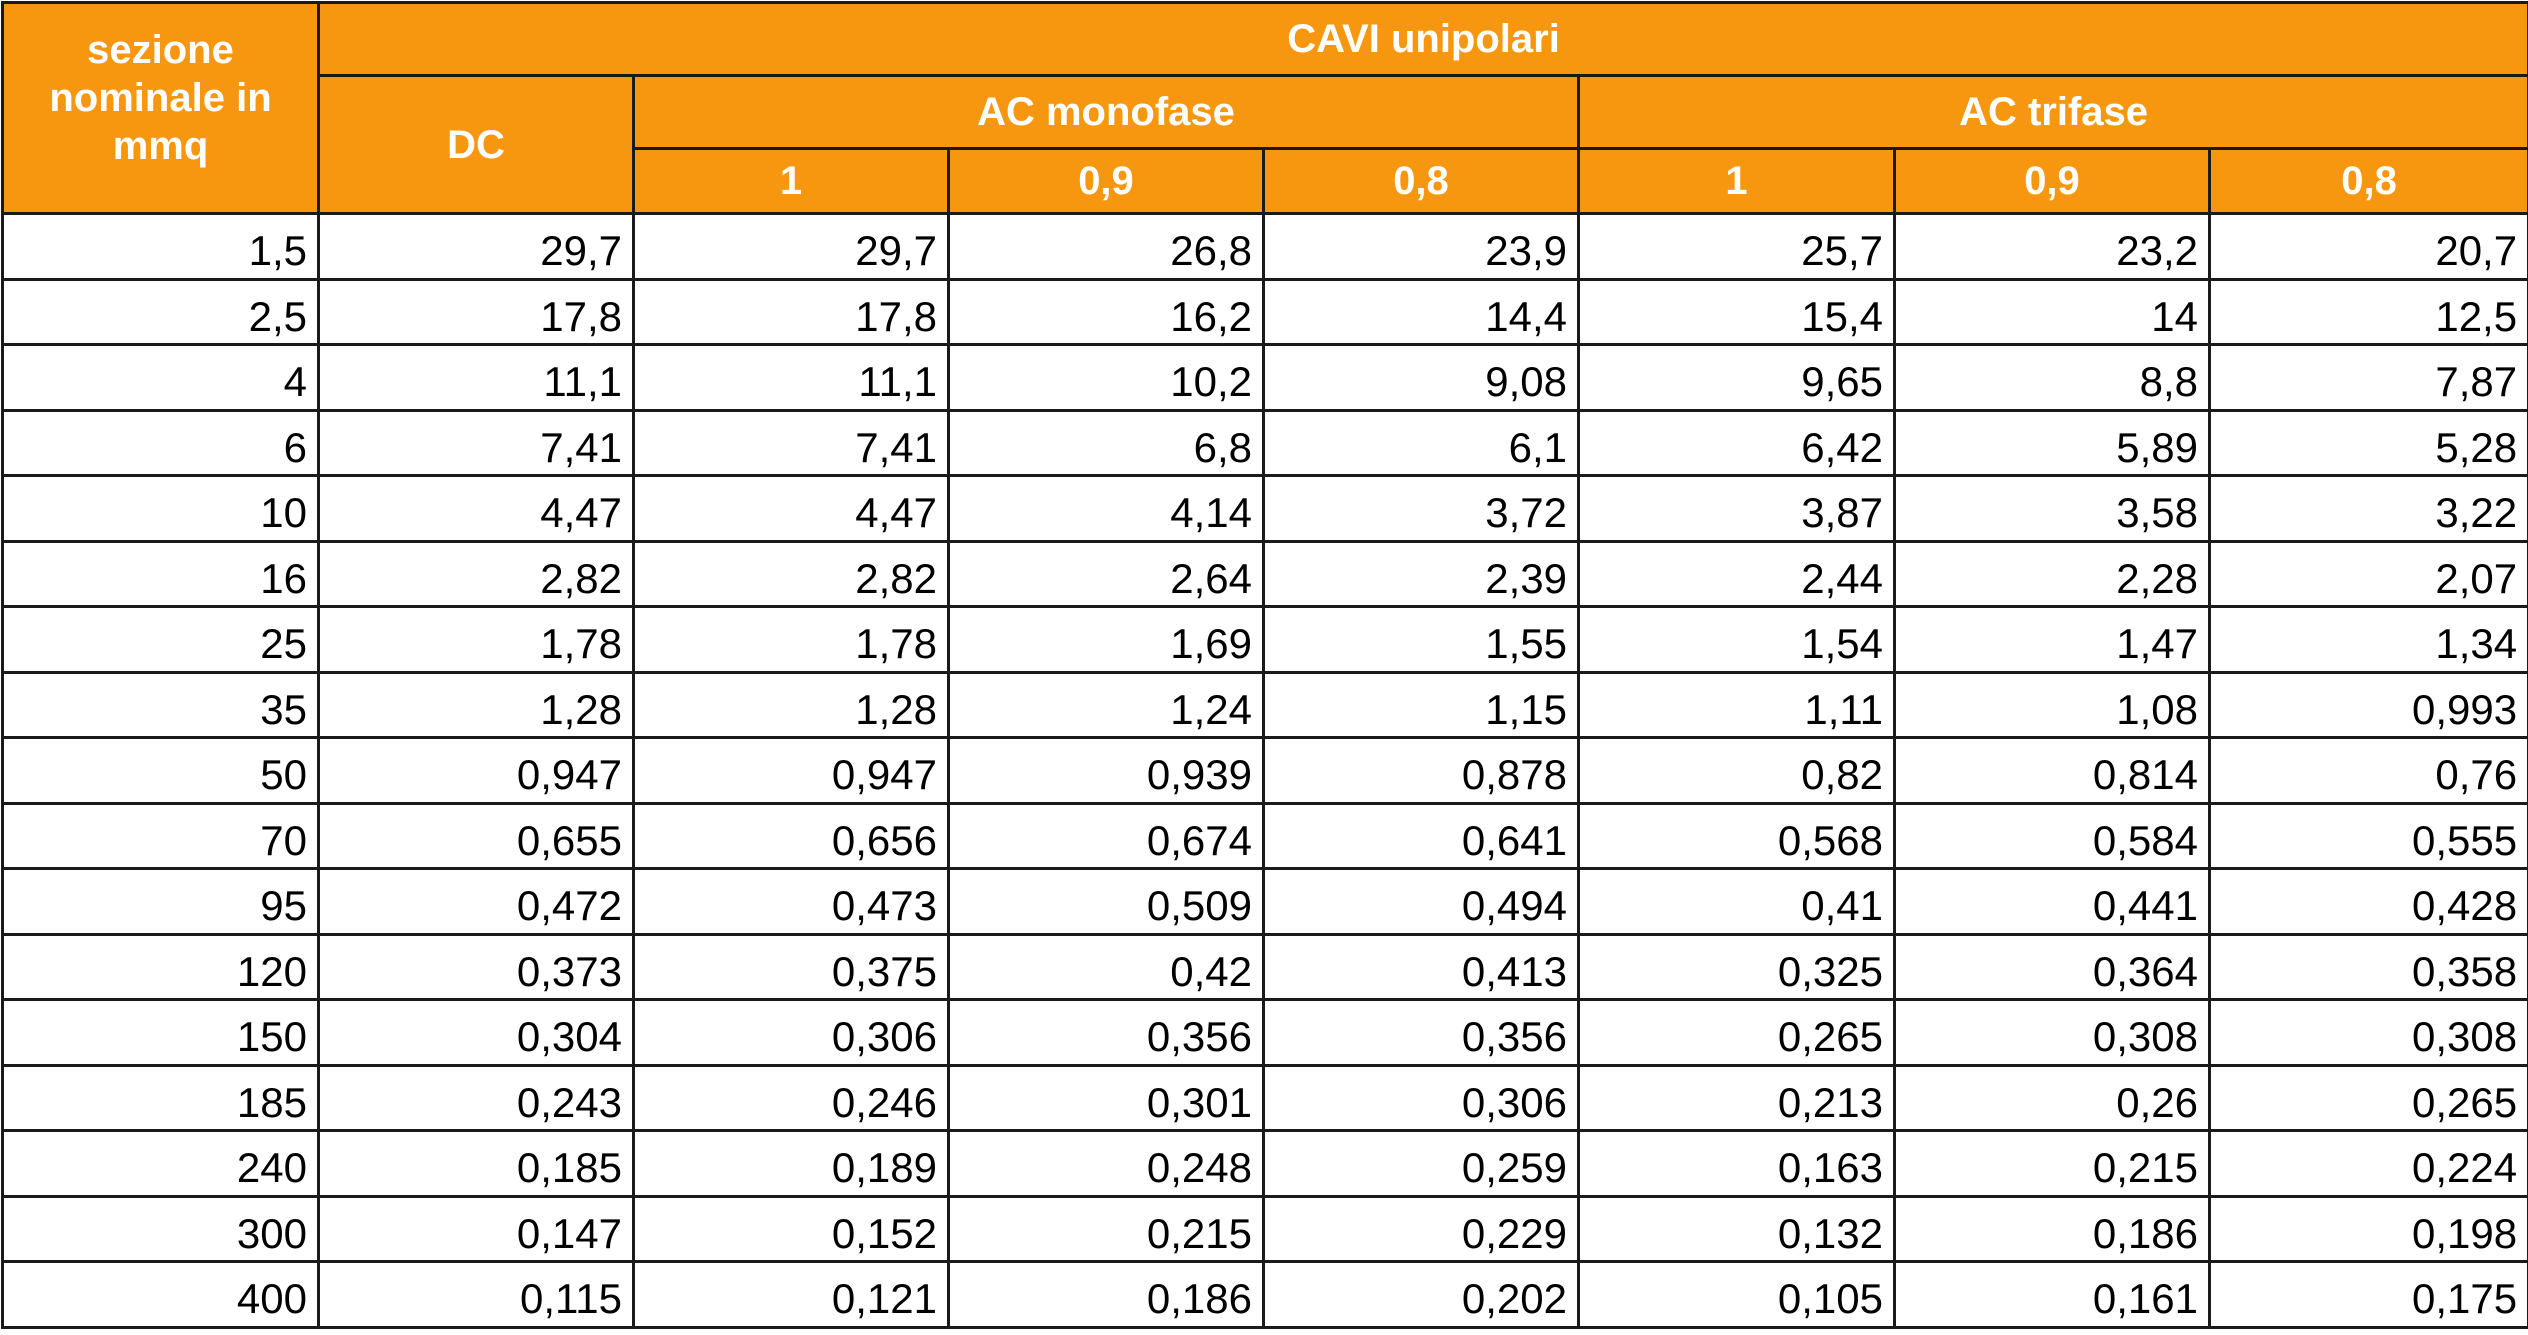 This screenshot has height=1335, width=2528. I want to click on cell-ac-tri-1: 0,265, so click(1736, 1032).